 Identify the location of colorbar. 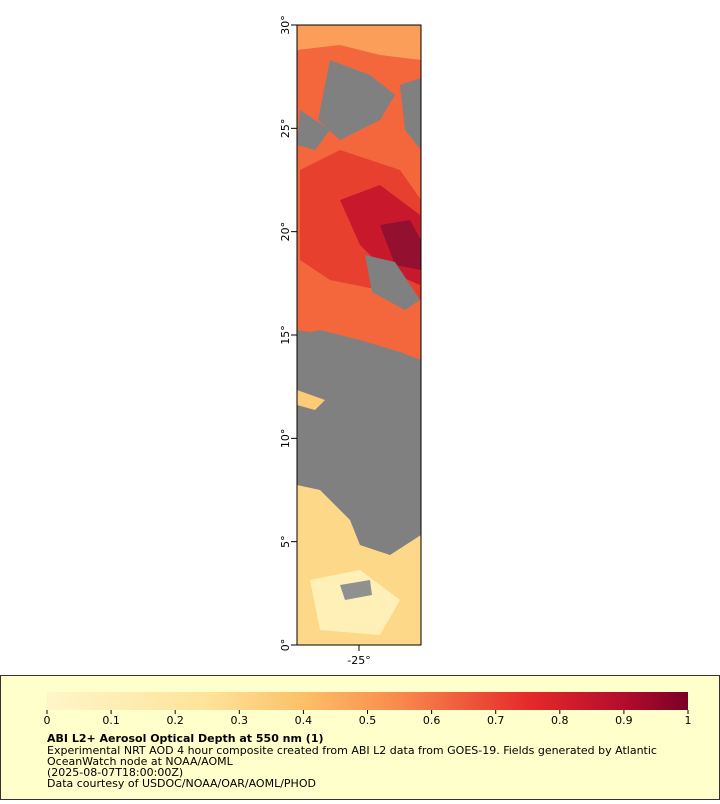
(367, 701).